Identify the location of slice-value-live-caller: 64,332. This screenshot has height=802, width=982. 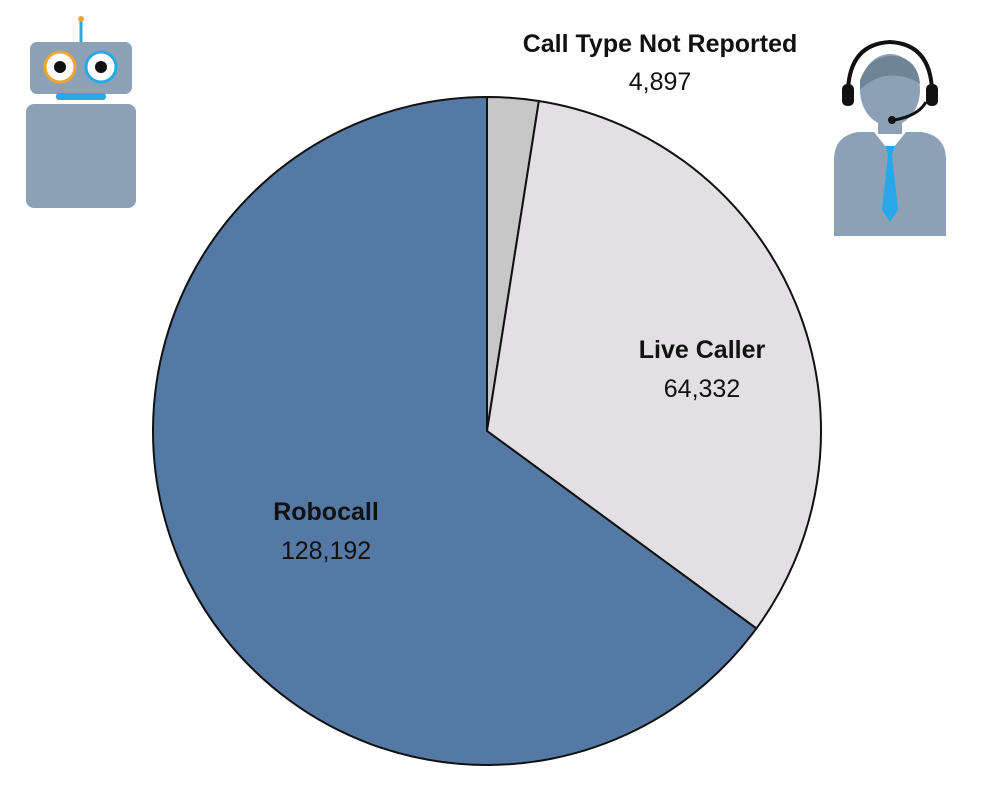
(702, 389).